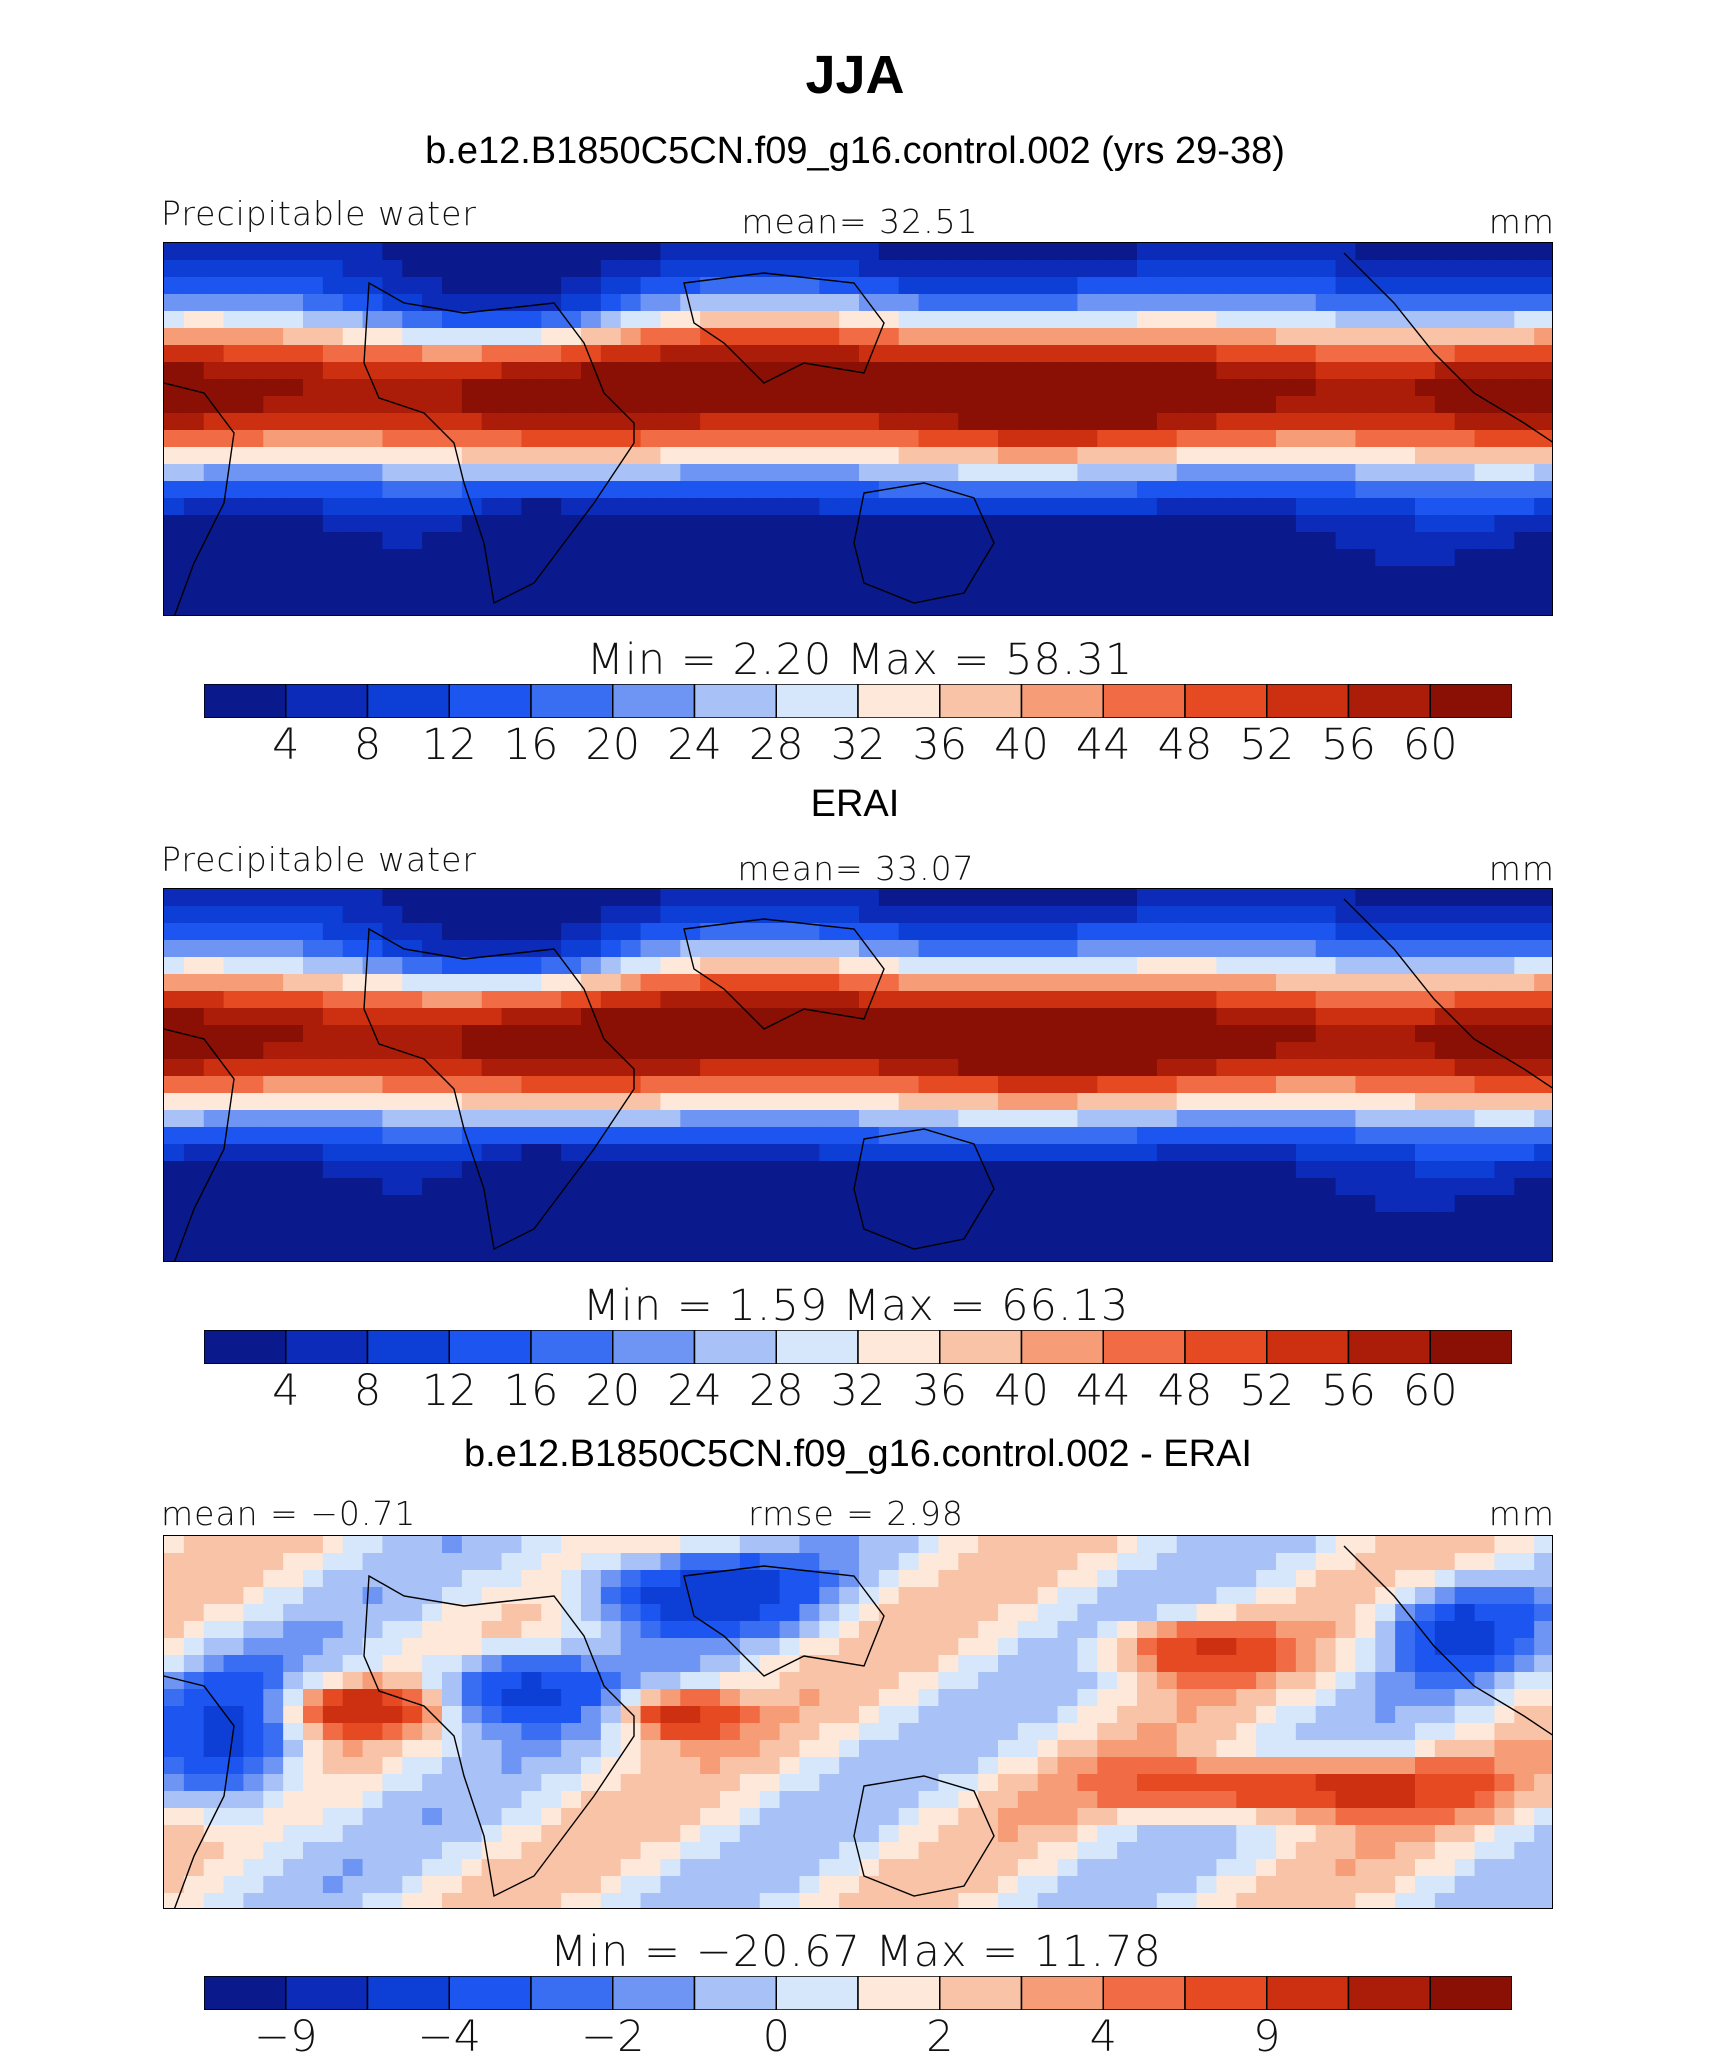  Describe the element at coordinates (1470, 1993) in the screenshot. I see `colorbar-box` at that location.